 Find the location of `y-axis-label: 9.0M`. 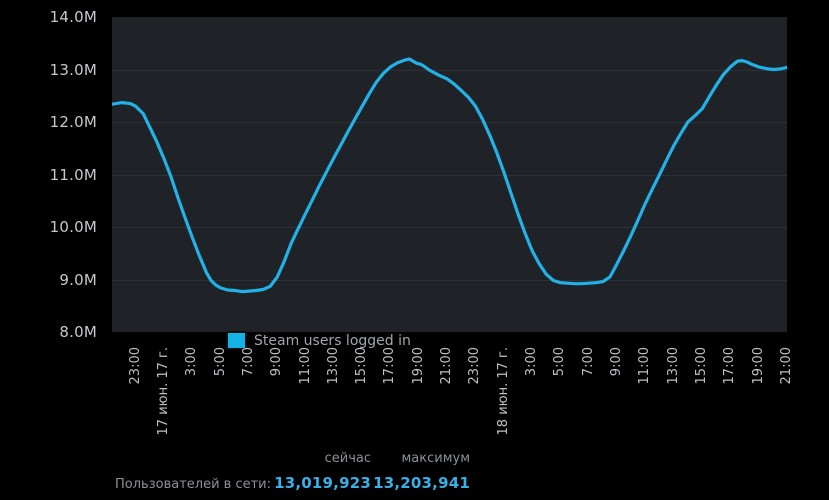

y-axis-label: 9.0M is located at coordinates (78, 279).